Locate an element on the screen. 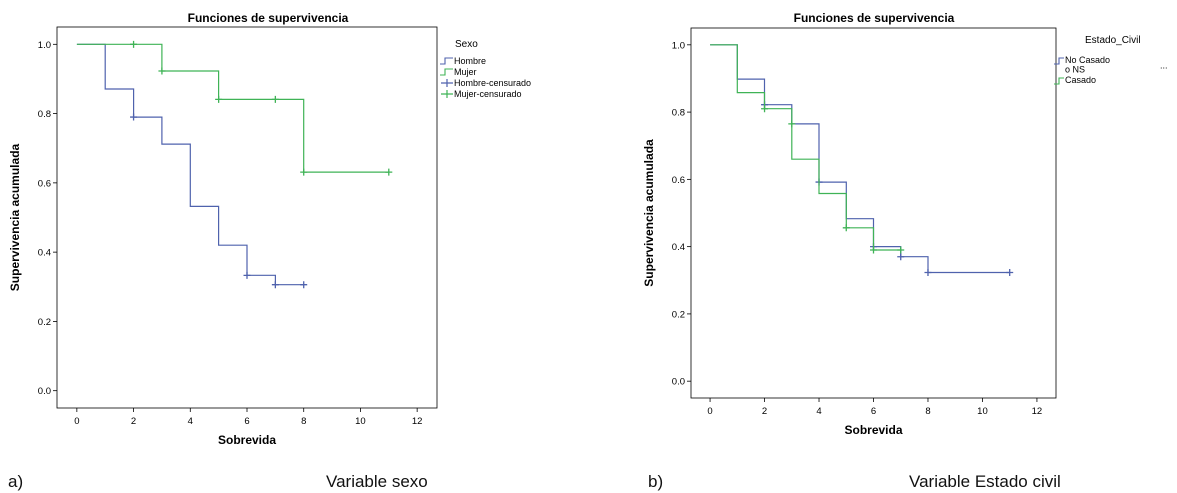 The height and width of the screenshot is (493, 1177). legend-entry: o NS is located at coordinates (1075, 70).